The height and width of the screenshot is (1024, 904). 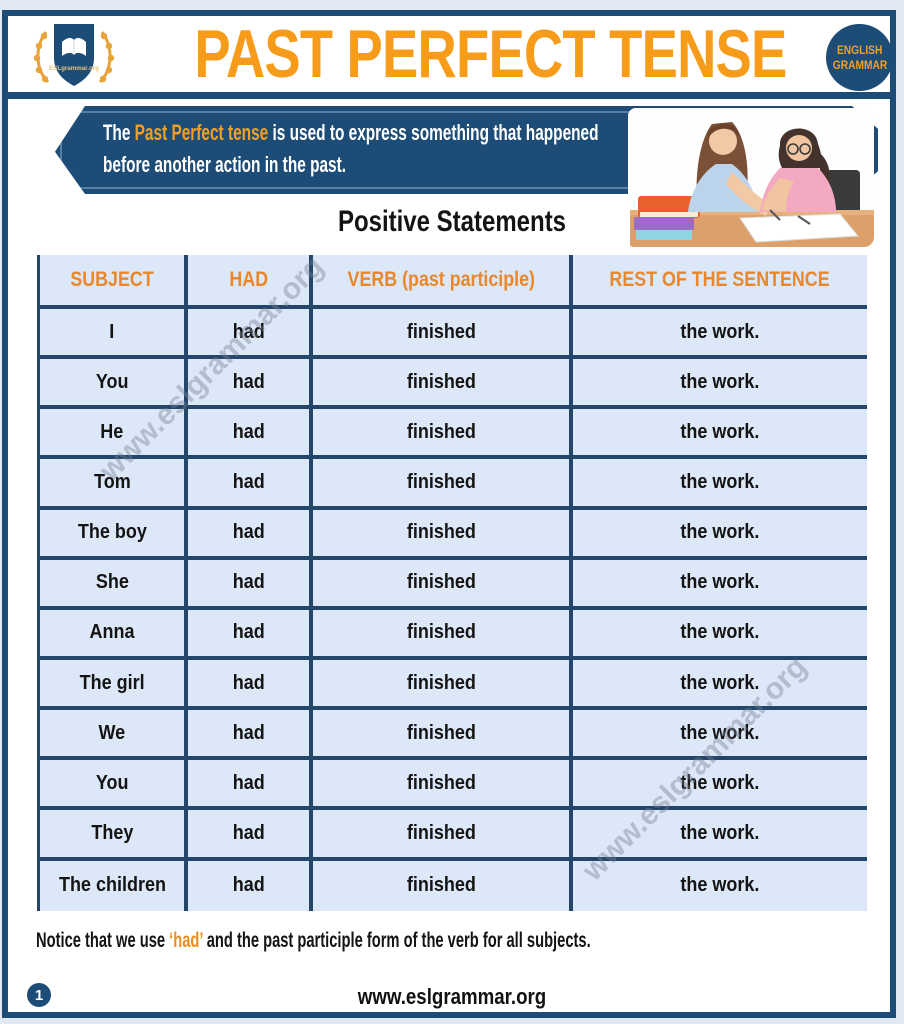 I want to click on logo-text: ESLgrammar.org, so click(x=74, y=68).